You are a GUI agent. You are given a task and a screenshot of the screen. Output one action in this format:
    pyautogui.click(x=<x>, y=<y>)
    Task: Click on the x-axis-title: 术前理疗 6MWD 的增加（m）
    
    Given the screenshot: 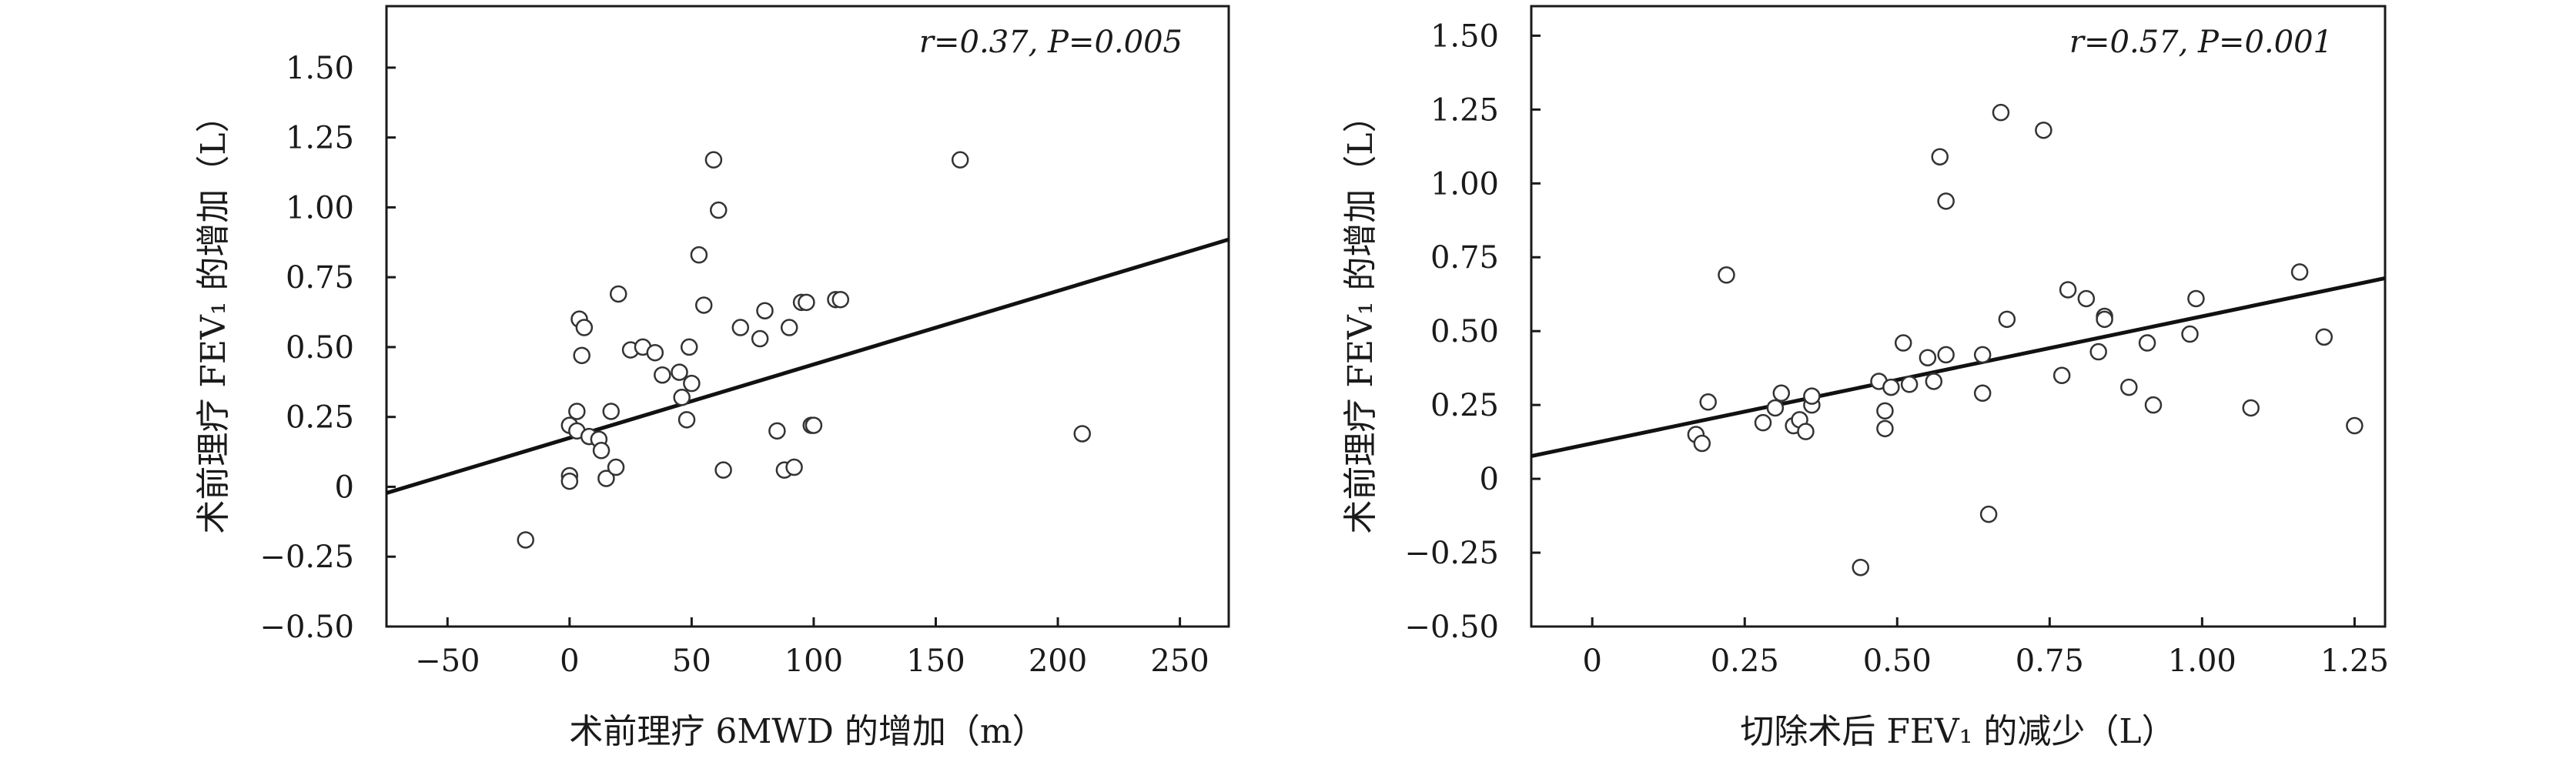 What is the action you would take?
    pyautogui.click(x=807, y=731)
    